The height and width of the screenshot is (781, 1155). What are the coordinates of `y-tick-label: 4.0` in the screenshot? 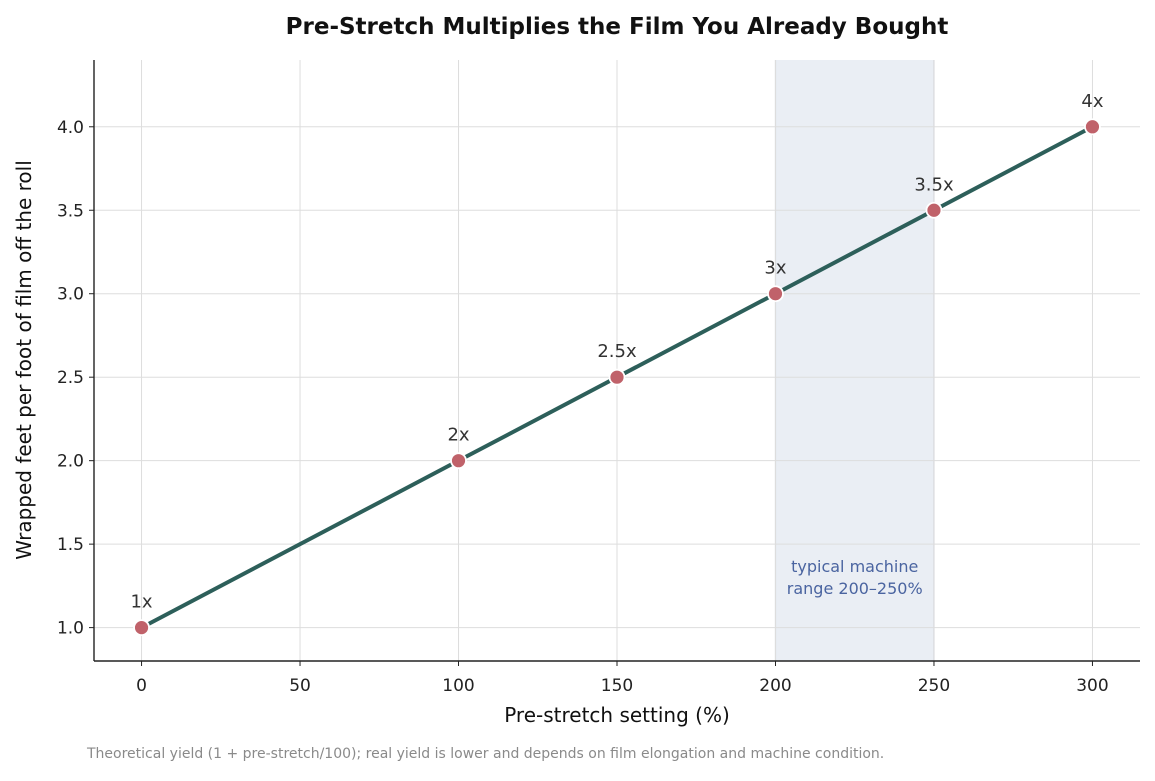 It's located at (70, 128).